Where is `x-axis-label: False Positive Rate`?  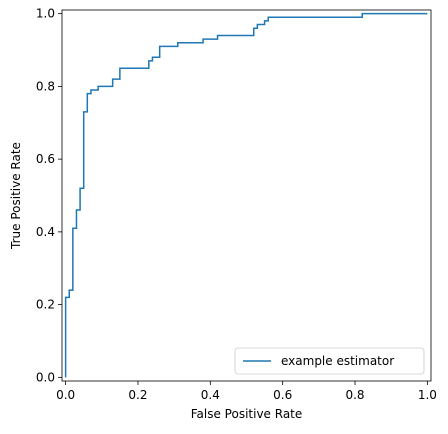
x-axis-label: False Positive Rate is located at coordinates (247, 414).